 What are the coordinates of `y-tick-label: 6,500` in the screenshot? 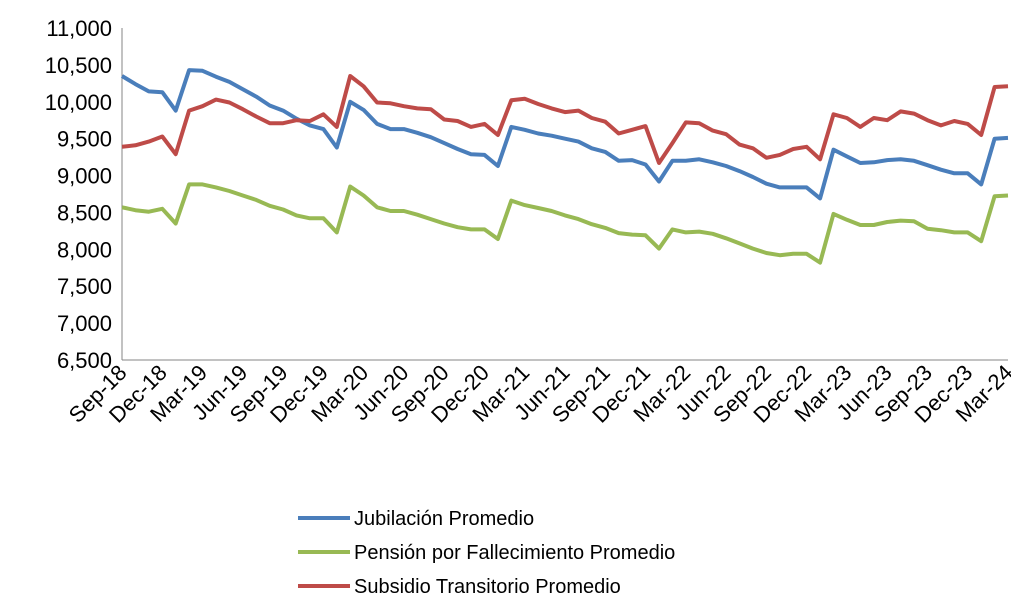 It's located at (84, 360).